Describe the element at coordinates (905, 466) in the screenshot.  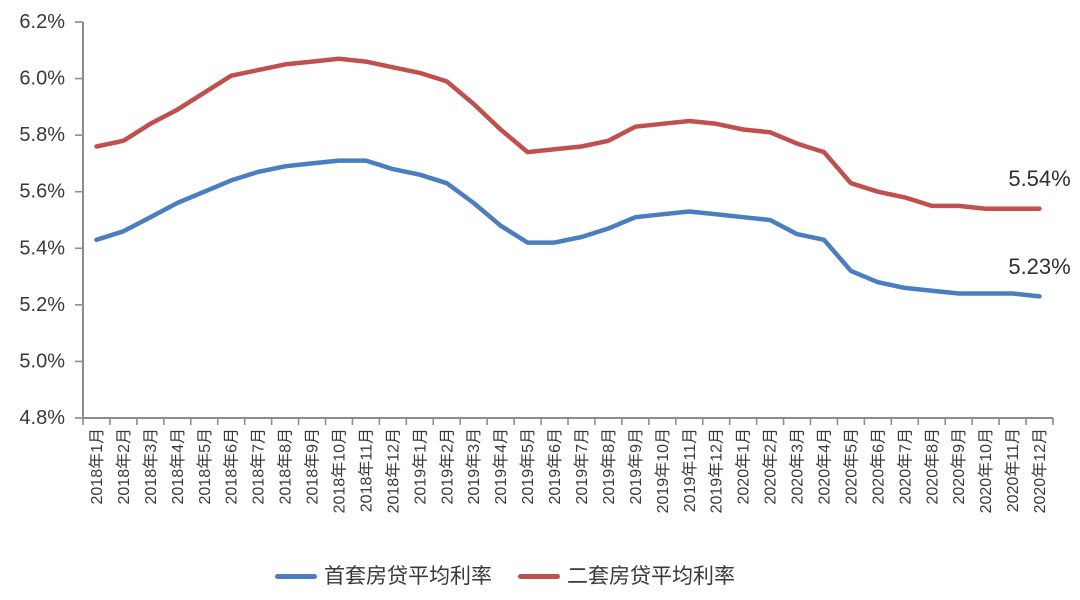
I see `x-axis-label: 2020年7月` at that location.